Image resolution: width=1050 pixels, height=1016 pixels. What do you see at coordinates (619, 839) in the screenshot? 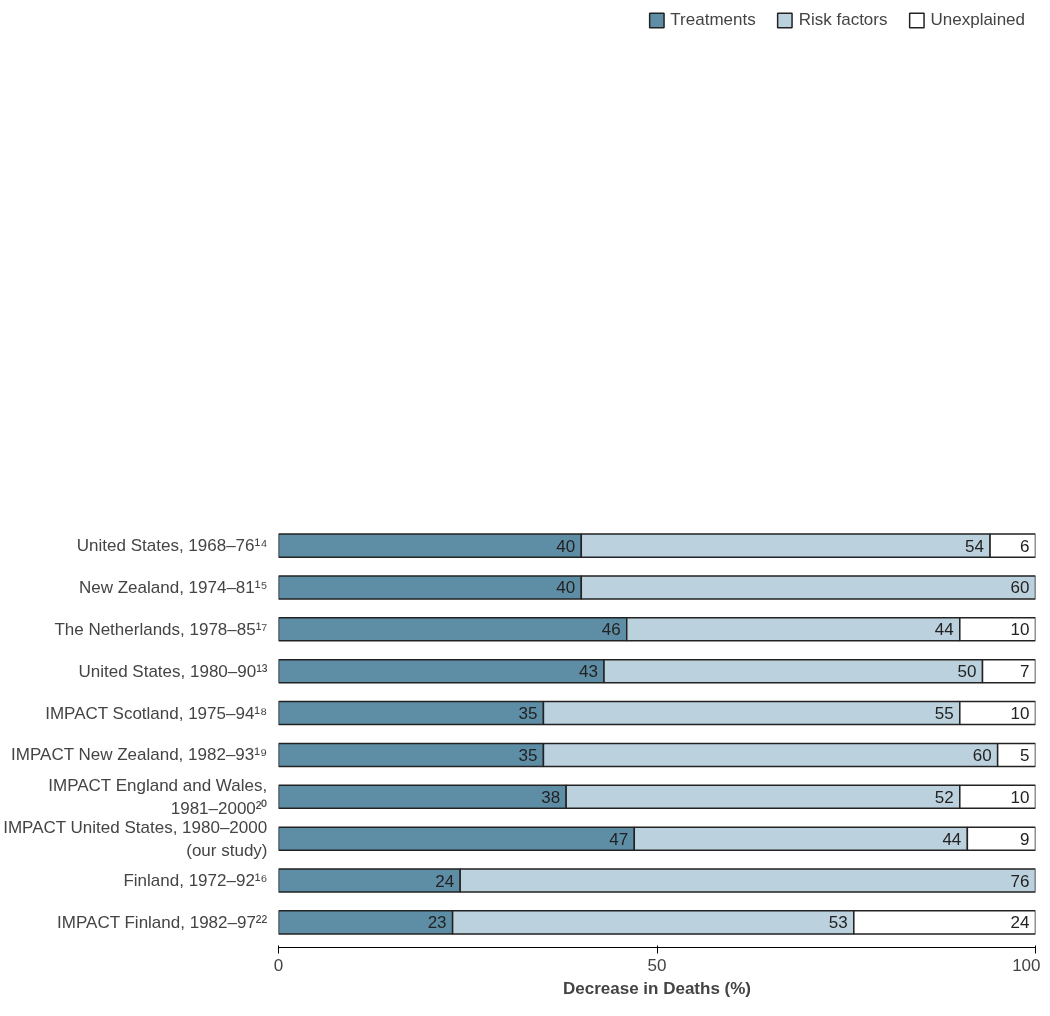
I see `data-label: 47` at bounding box center [619, 839].